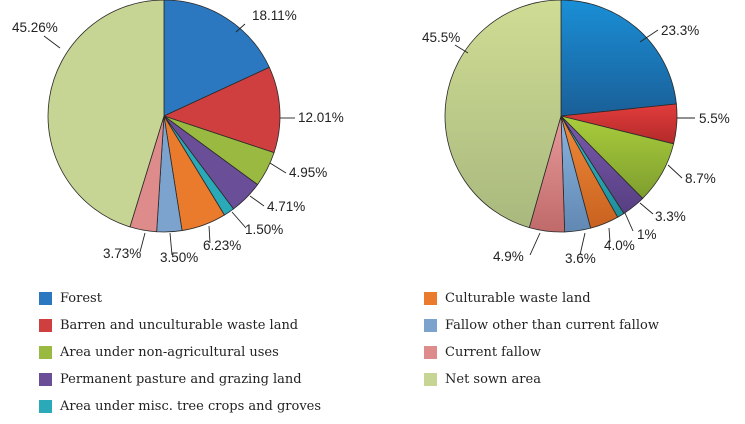 The image size is (745, 424). What do you see at coordinates (629, 222) in the screenshot?
I see `pie2-leader-area-under-misc-tree-crops-and-groves` at bounding box center [629, 222].